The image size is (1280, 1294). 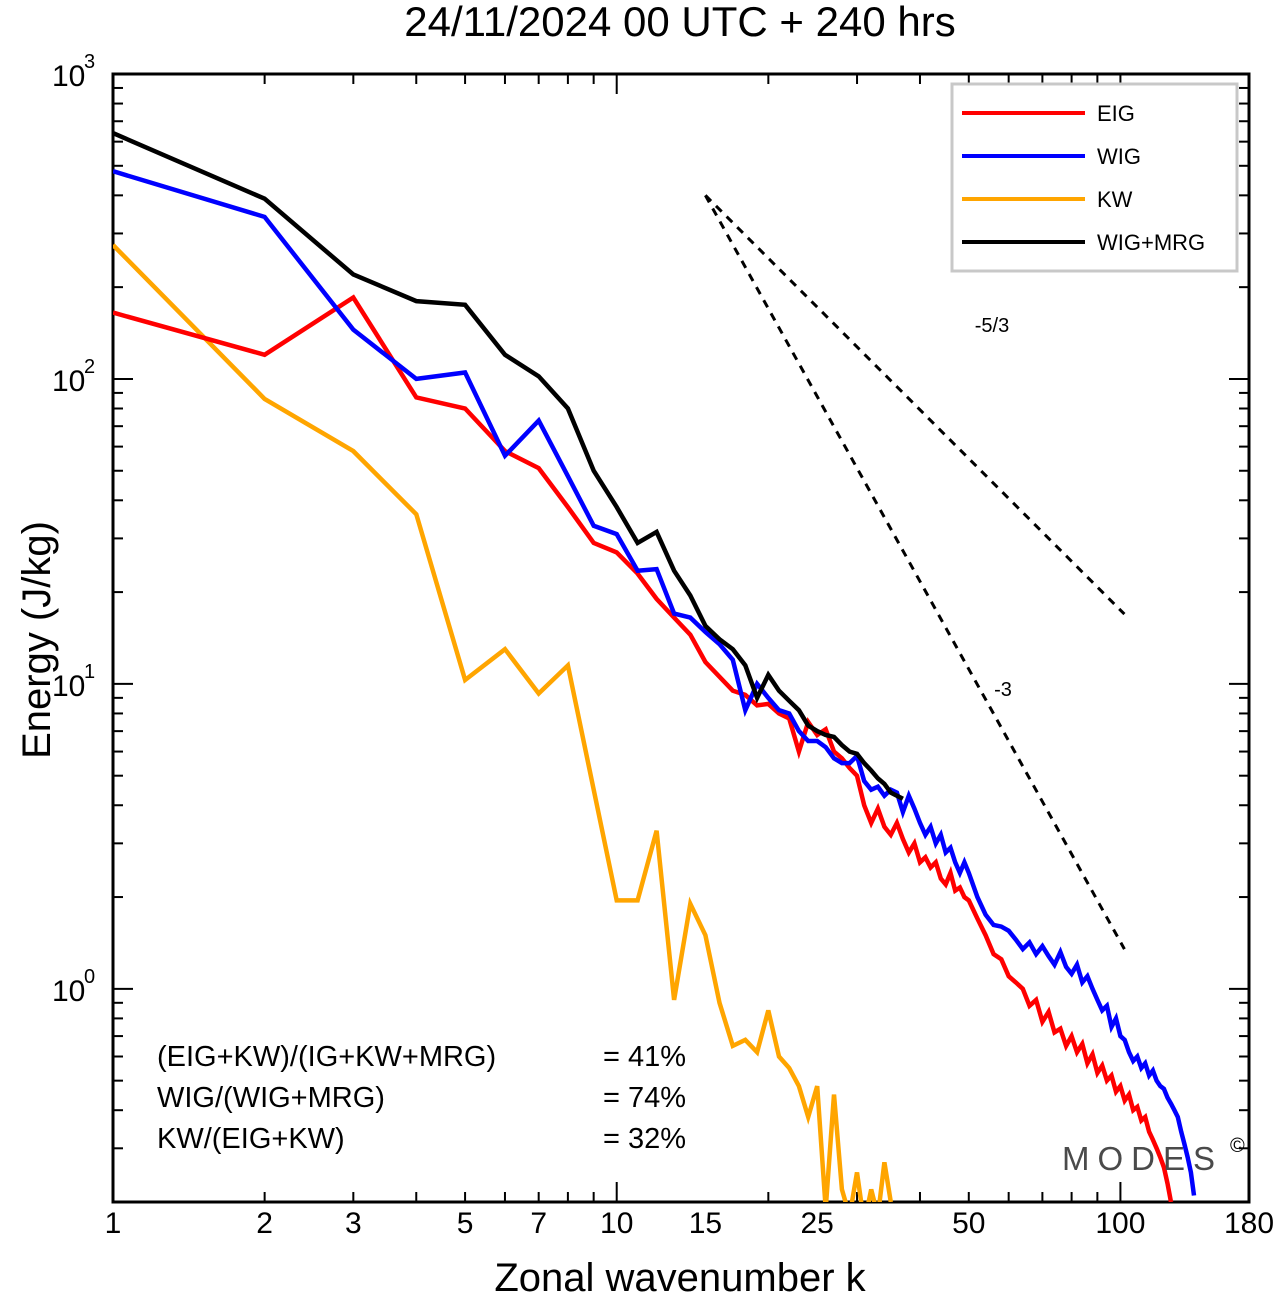 I want to click on legend-label: EIG, so click(x=1116, y=113).